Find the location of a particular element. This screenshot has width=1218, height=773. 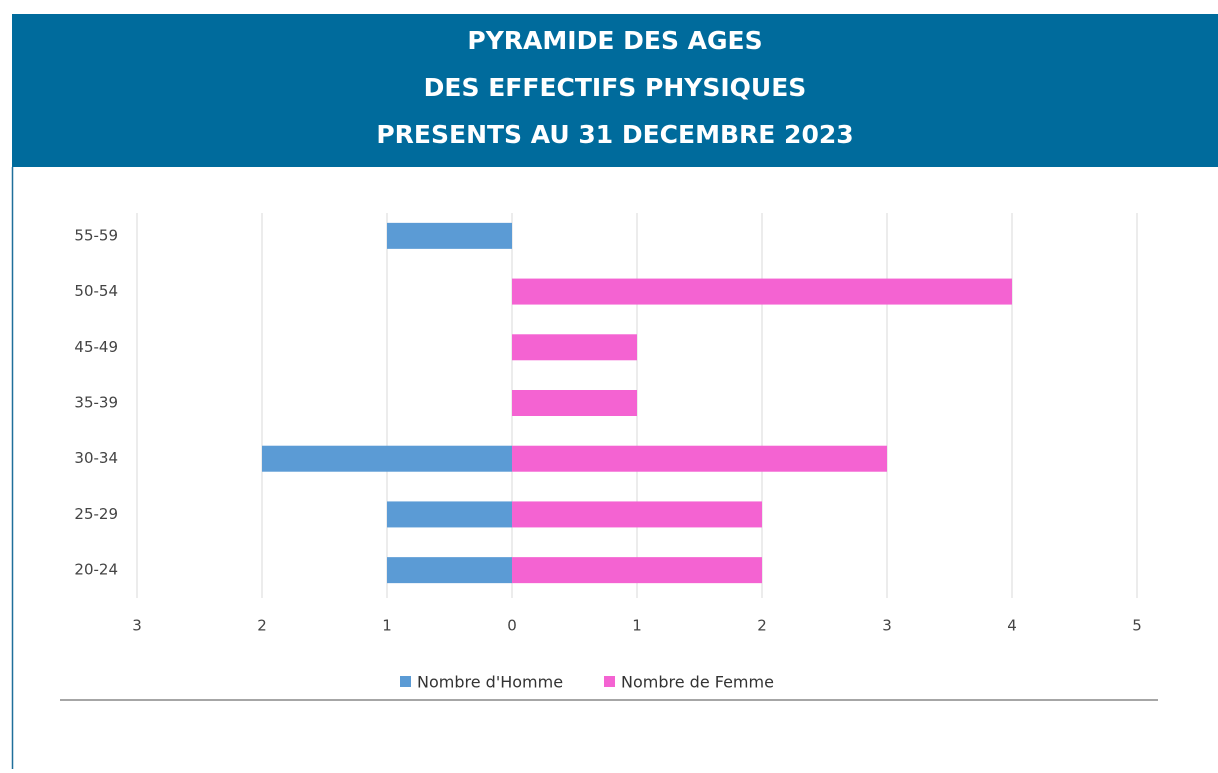

x-tick-label: 5 is located at coordinates (1137, 626).